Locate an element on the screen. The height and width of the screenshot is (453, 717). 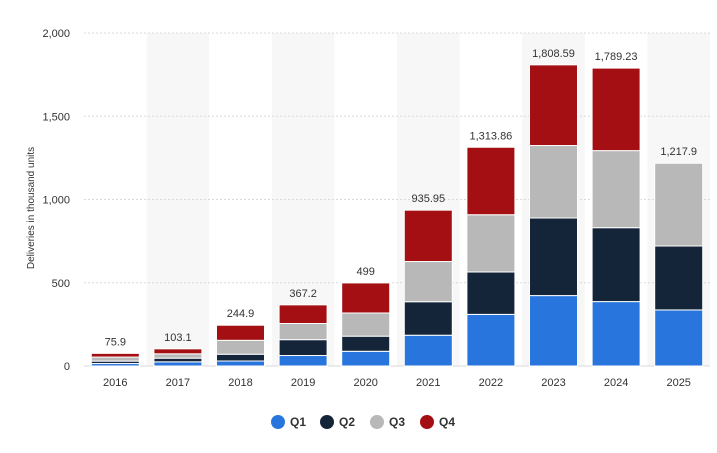
legend-marker-q2 is located at coordinates (327, 422).